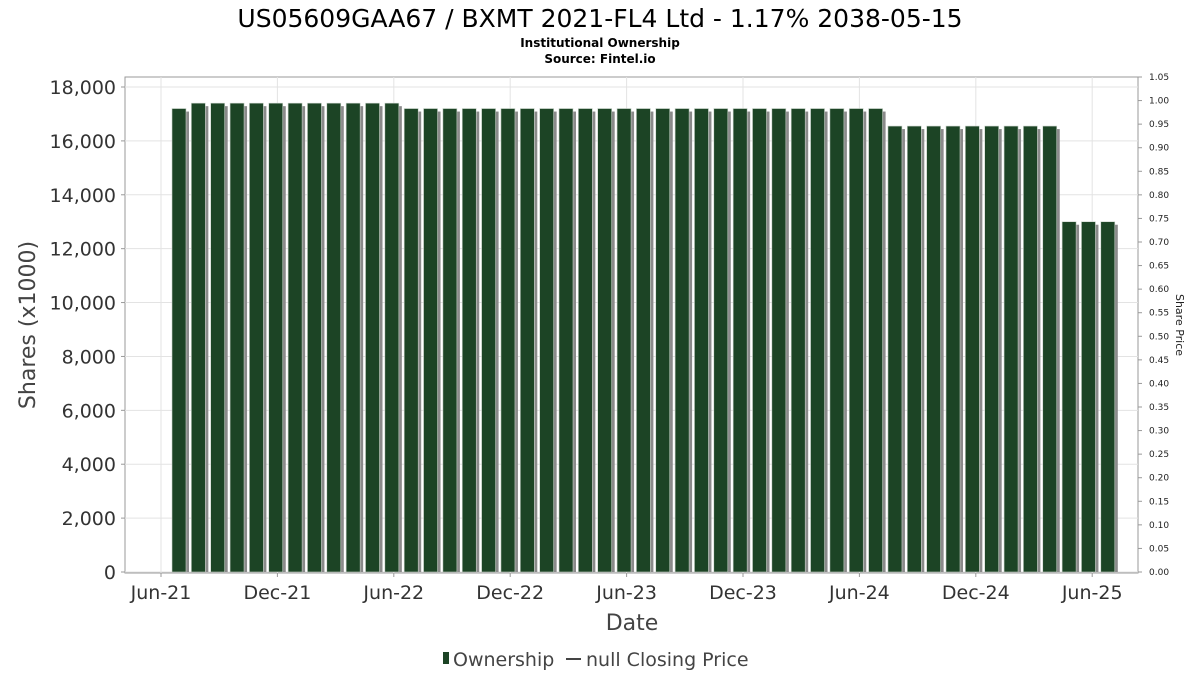 The width and height of the screenshot is (1200, 675). I want to click on x-tick-label: Dec-23, so click(743, 593).